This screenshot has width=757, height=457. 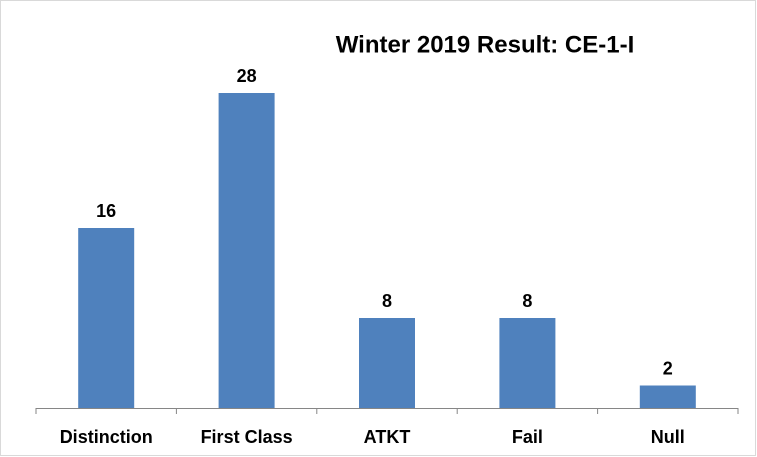 I want to click on data-label: 2, so click(x=668, y=368).